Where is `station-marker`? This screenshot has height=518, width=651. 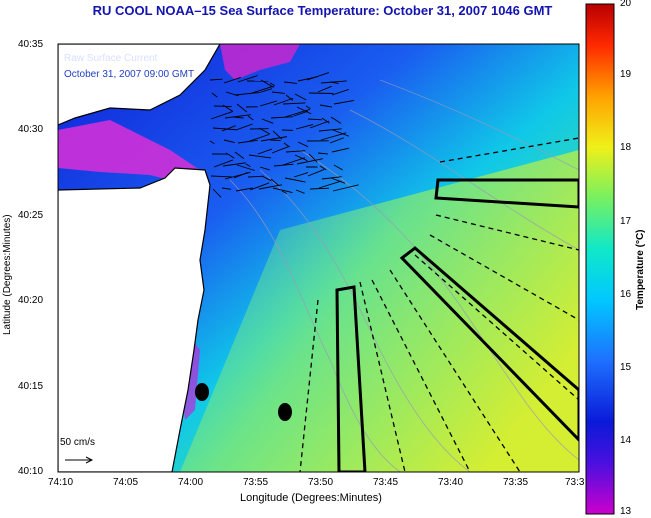
station-marker is located at coordinates (285, 412).